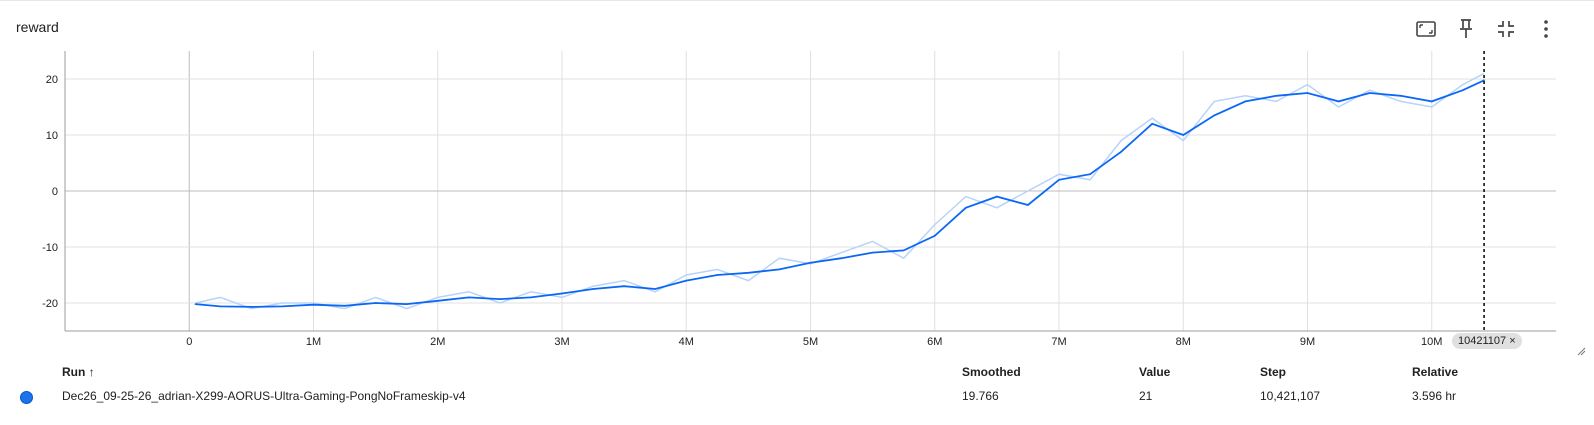  What do you see at coordinates (1482, 341) in the screenshot?
I see `step-cursor-label: 10421107` at bounding box center [1482, 341].